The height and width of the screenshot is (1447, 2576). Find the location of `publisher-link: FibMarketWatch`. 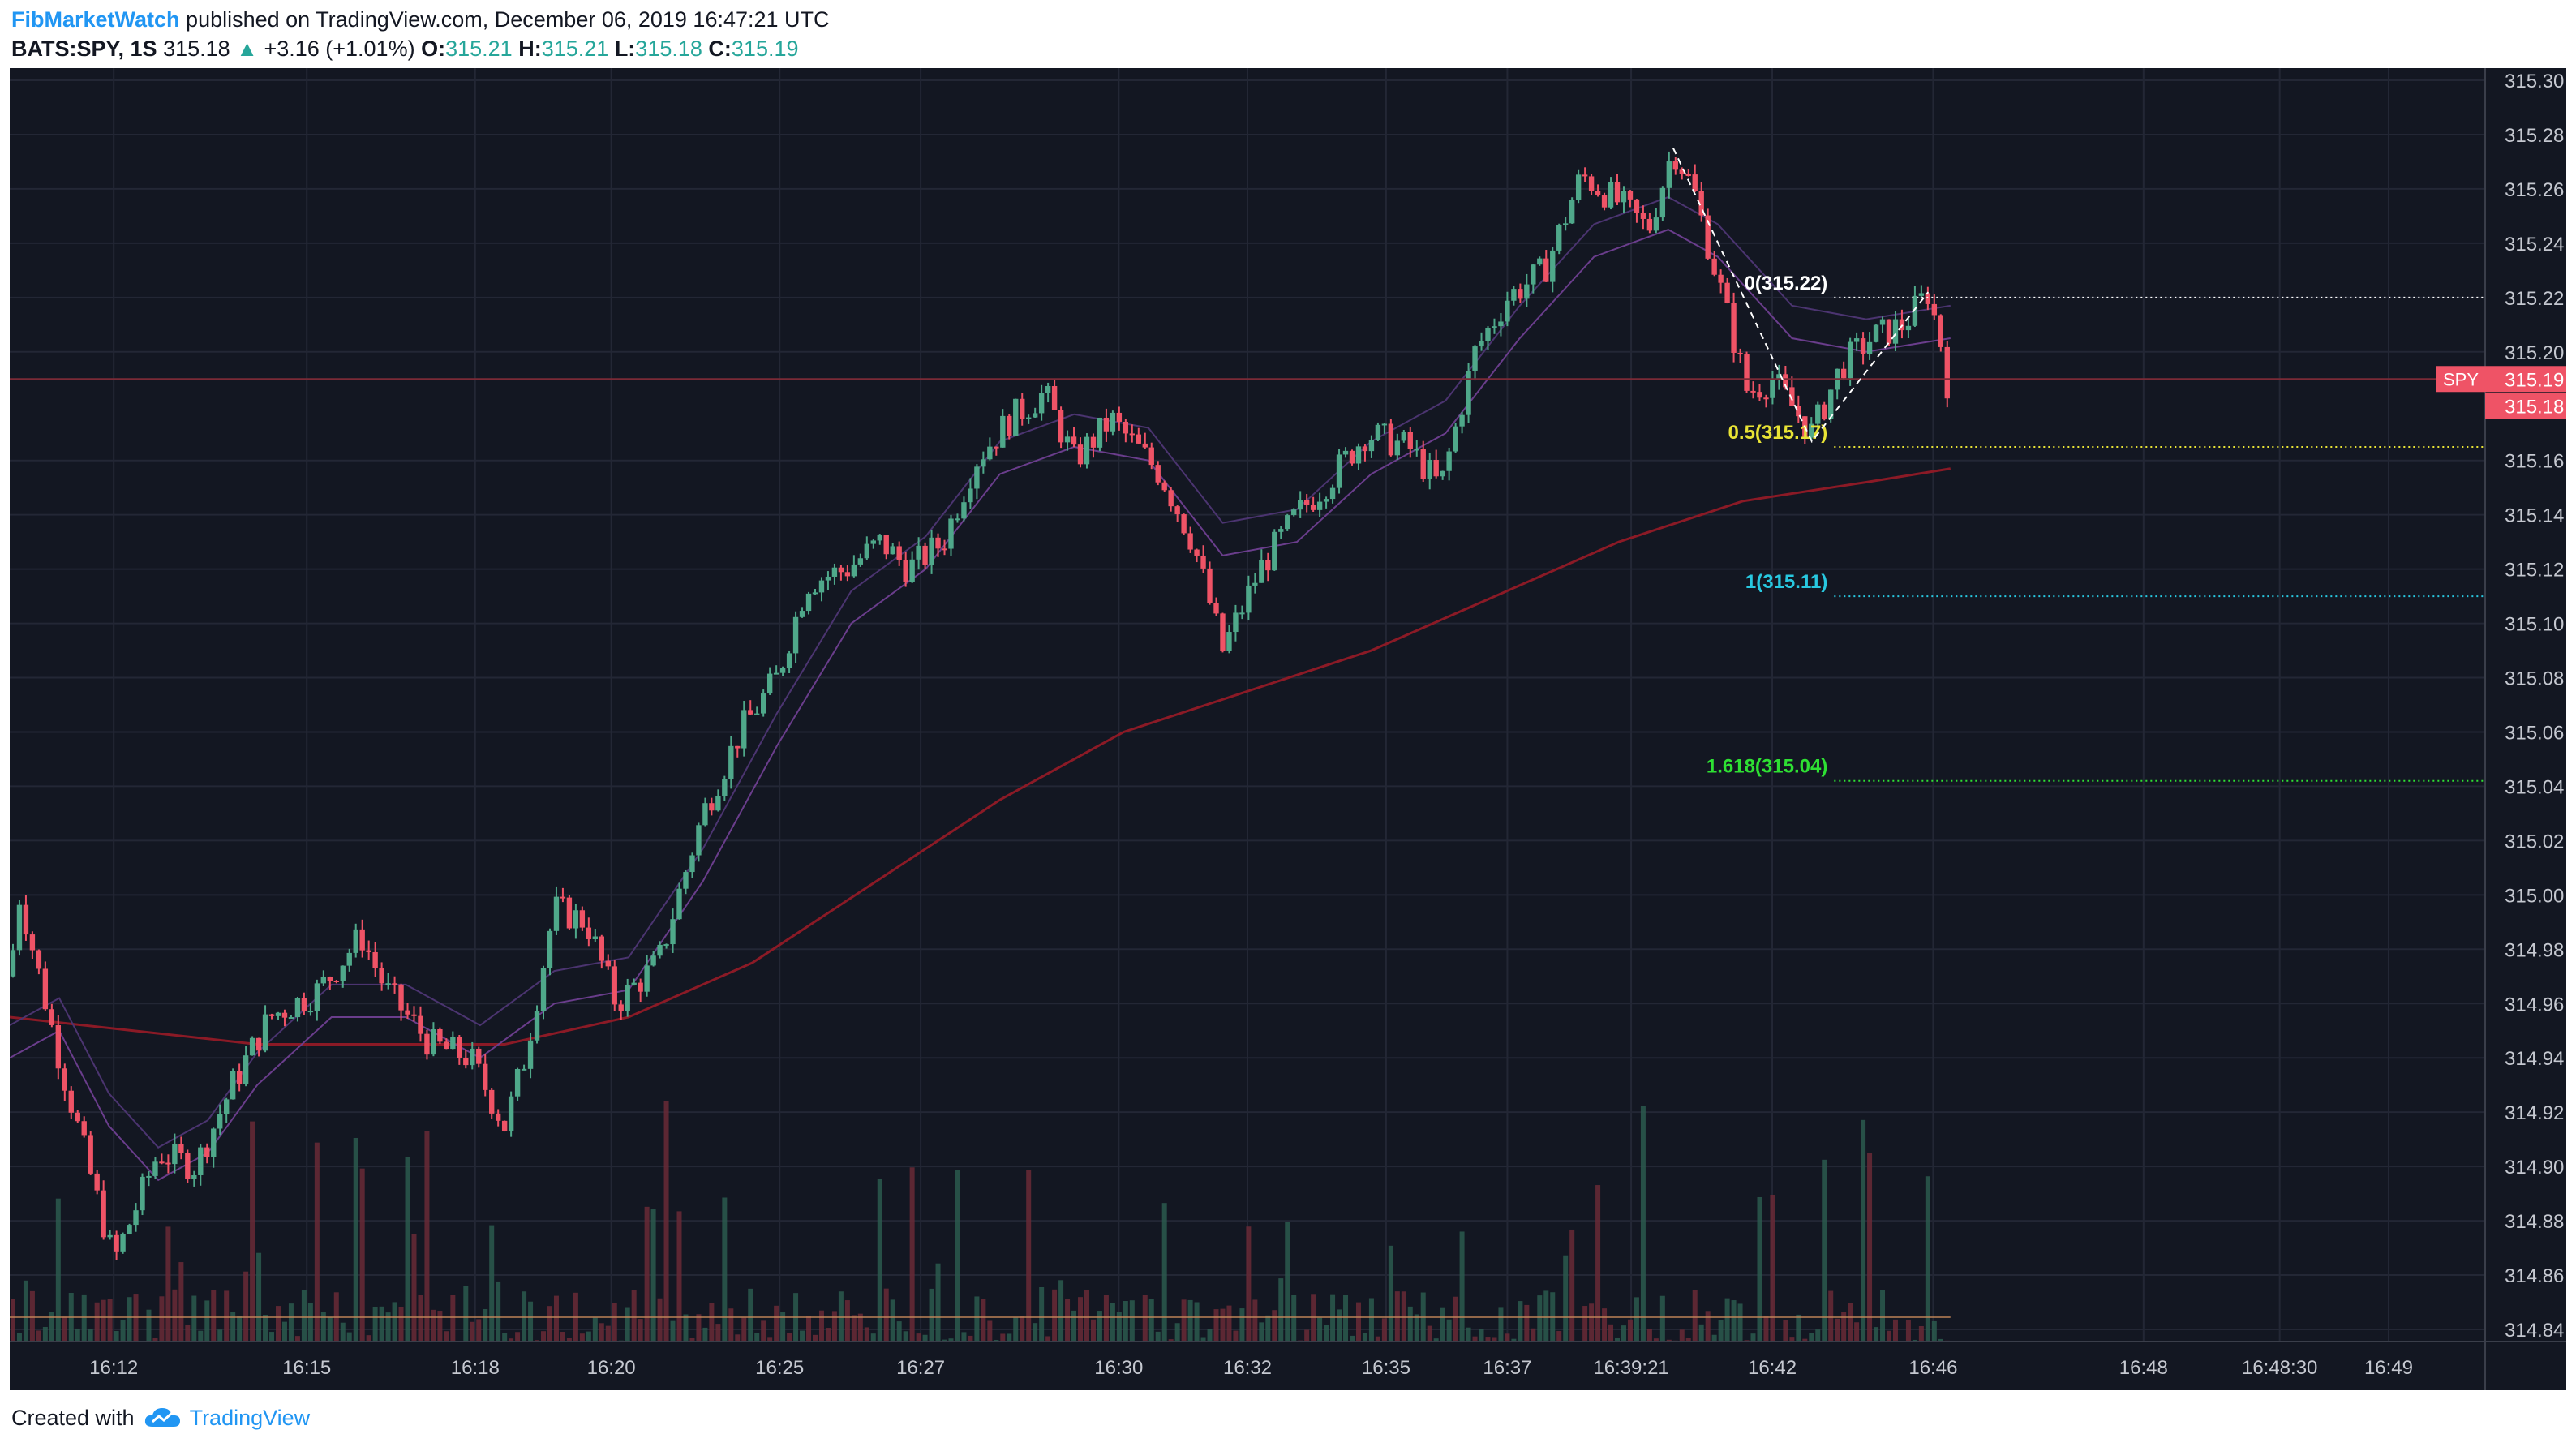

publisher-link: FibMarketWatch is located at coordinates (95, 19).